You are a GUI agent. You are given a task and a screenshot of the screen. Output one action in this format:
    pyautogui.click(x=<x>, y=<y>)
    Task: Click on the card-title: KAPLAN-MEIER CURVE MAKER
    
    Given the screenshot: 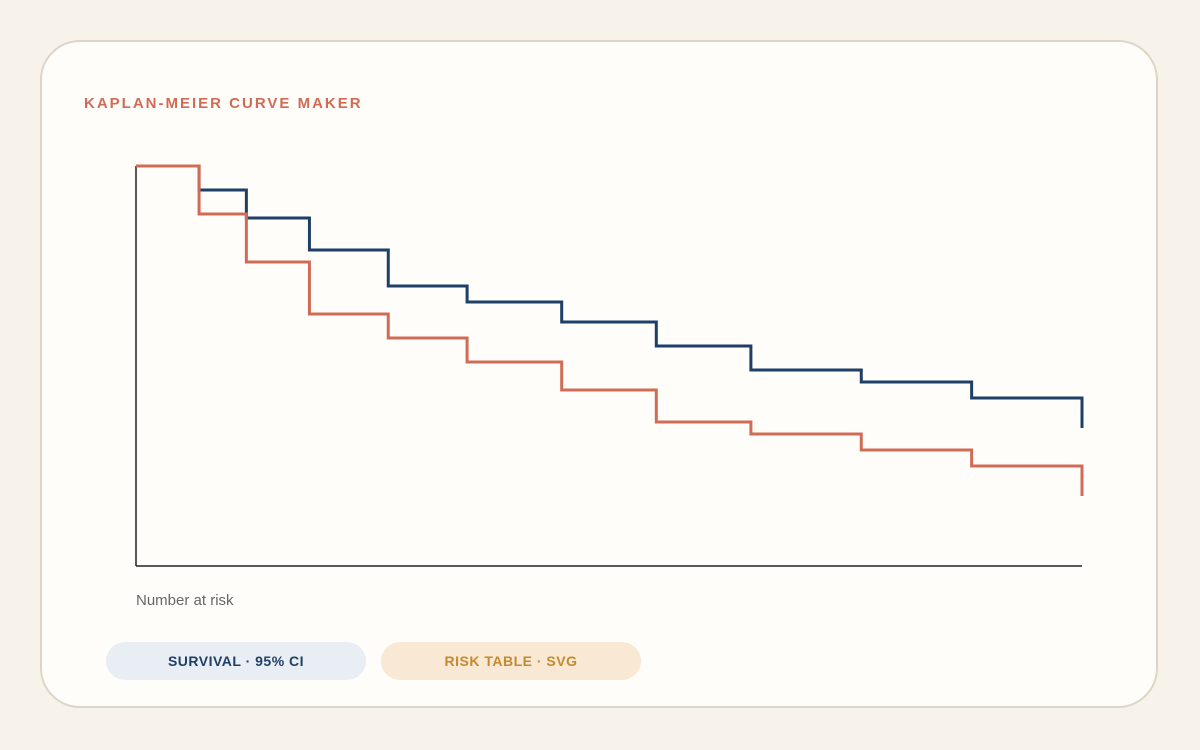 What is the action you would take?
    pyautogui.click(x=223, y=103)
    